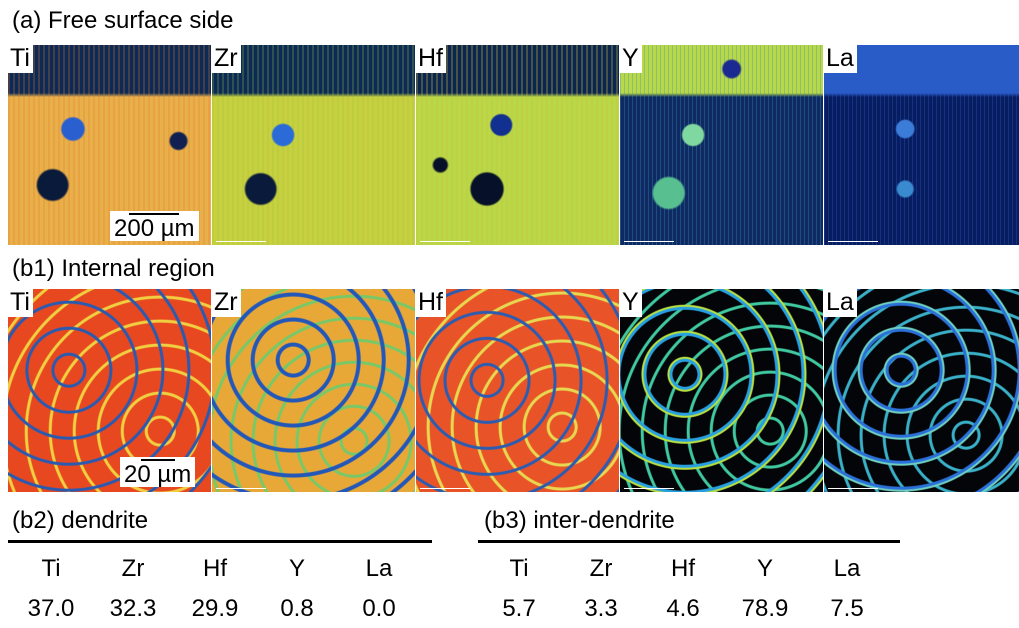  I want to click on table-b3-header: Hf, so click(683, 568).